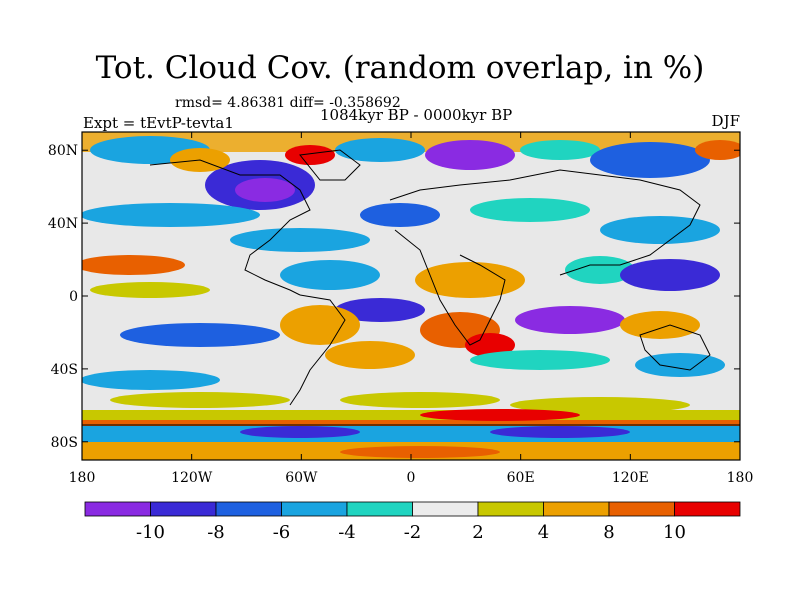  What do you see at coordinates (73, 297) in the screenshot?
I see `lat-label: 0` at bounding box center [73, 297].